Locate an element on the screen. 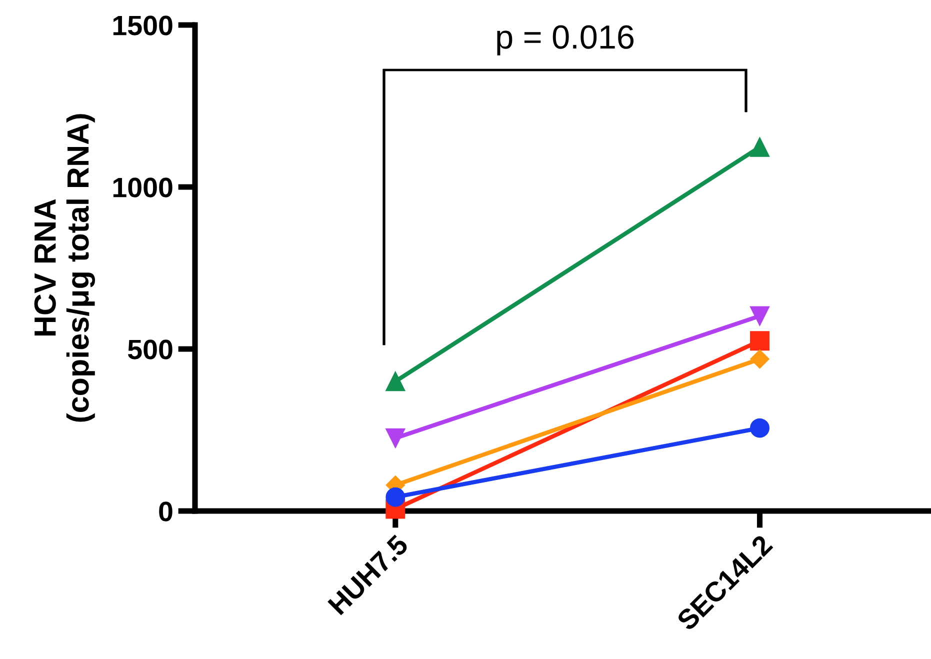 The image size is (931, 659). y-tick-label: 1500 is located at coordinates (142, 26).